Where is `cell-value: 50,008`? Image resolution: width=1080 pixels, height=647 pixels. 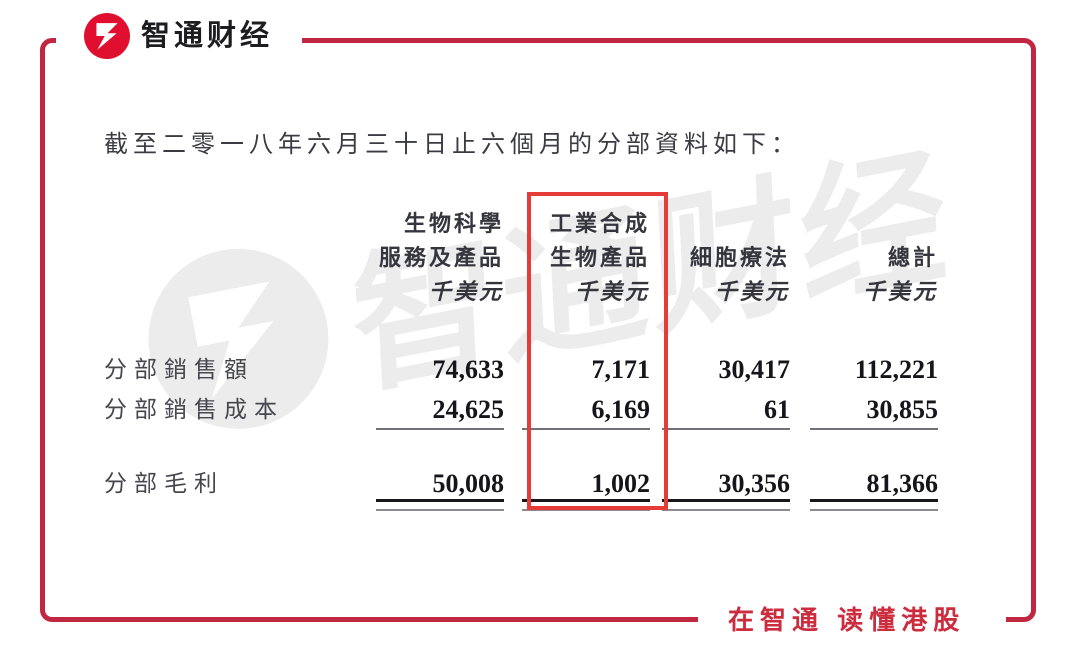 cell-value: 50,008 is located at coordinates (434, 489).